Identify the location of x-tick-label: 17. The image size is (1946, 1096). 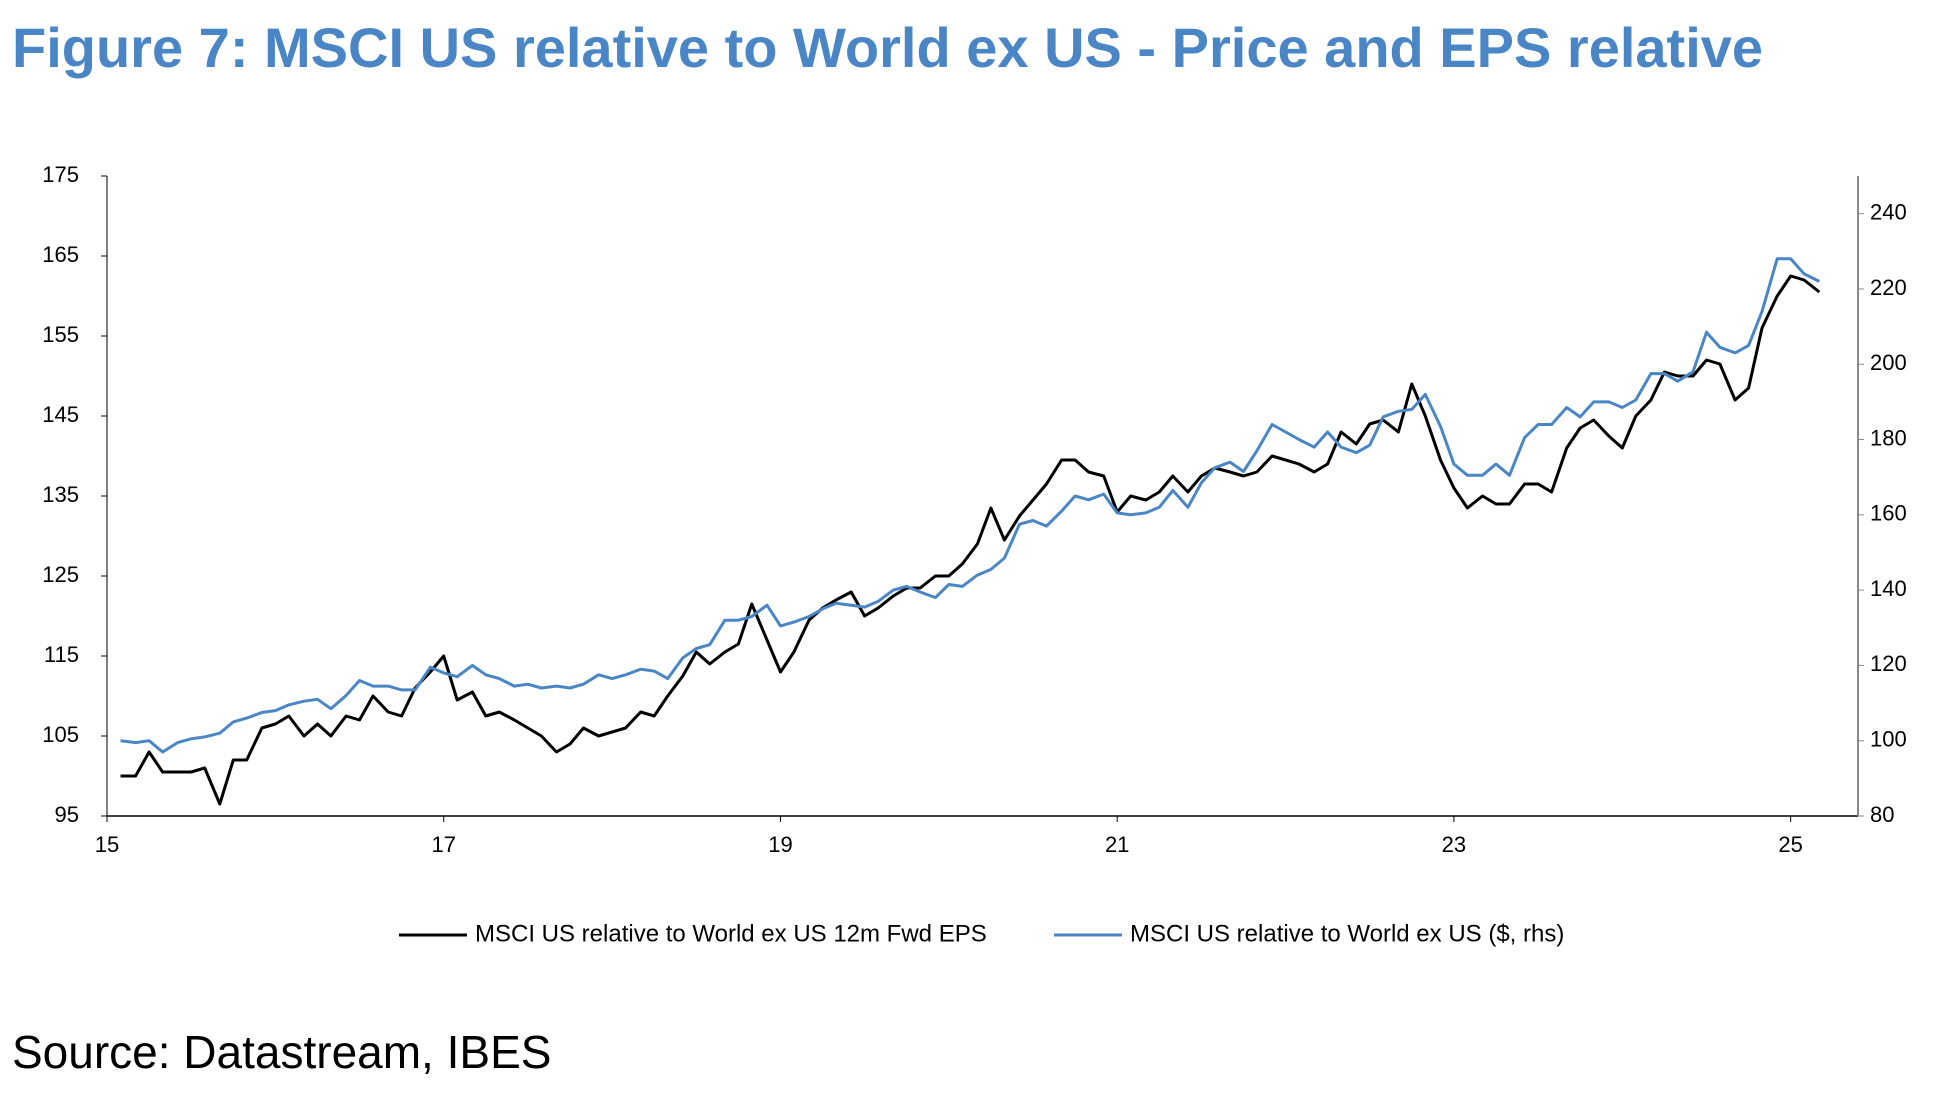
(443, 844).